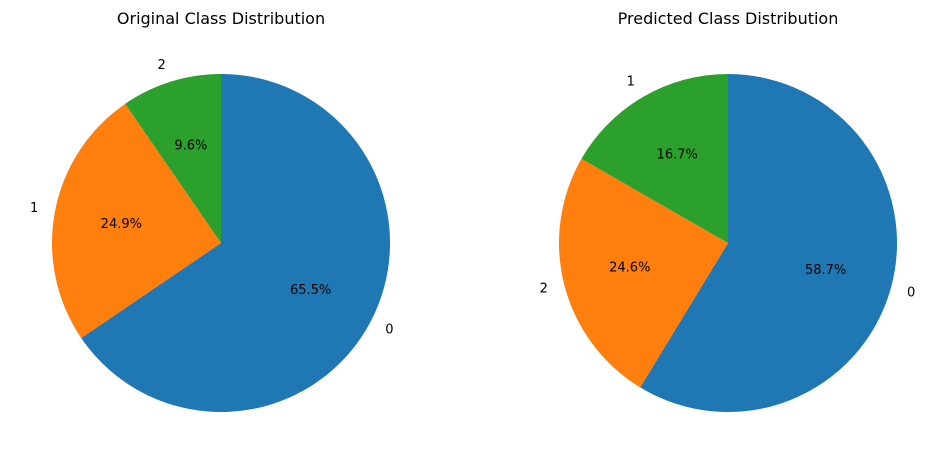 The image size is (950, 465). What do you see at coordinates (310, 290) in the screenshot?
I see `pct-label: 65.5%` at bounding box center [310, 290].